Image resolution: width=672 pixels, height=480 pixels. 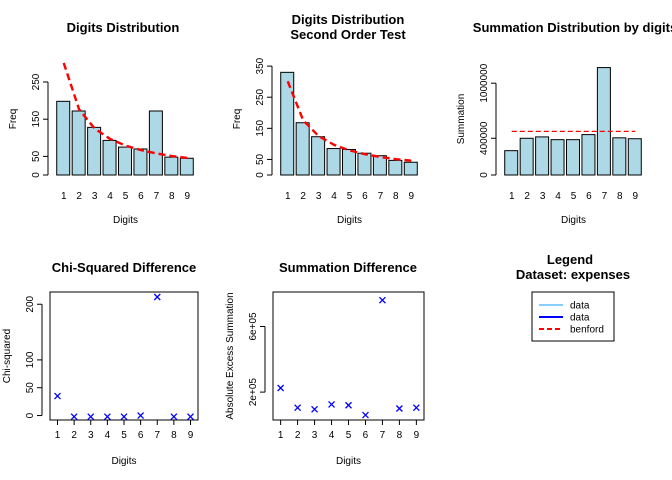 What do you see at coordinates (348, 267) in the screenshot?
I see `chart-title: Summation Difference` at bounding box center [348, 267].